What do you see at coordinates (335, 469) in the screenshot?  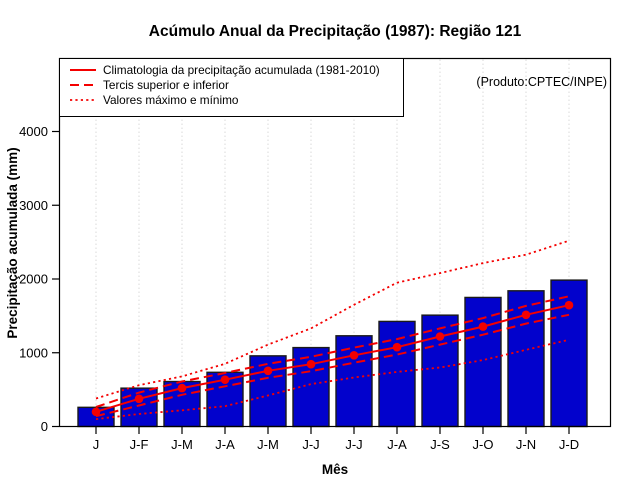 I see `x-axis-title: Mês` at bounding box center [335, 469].